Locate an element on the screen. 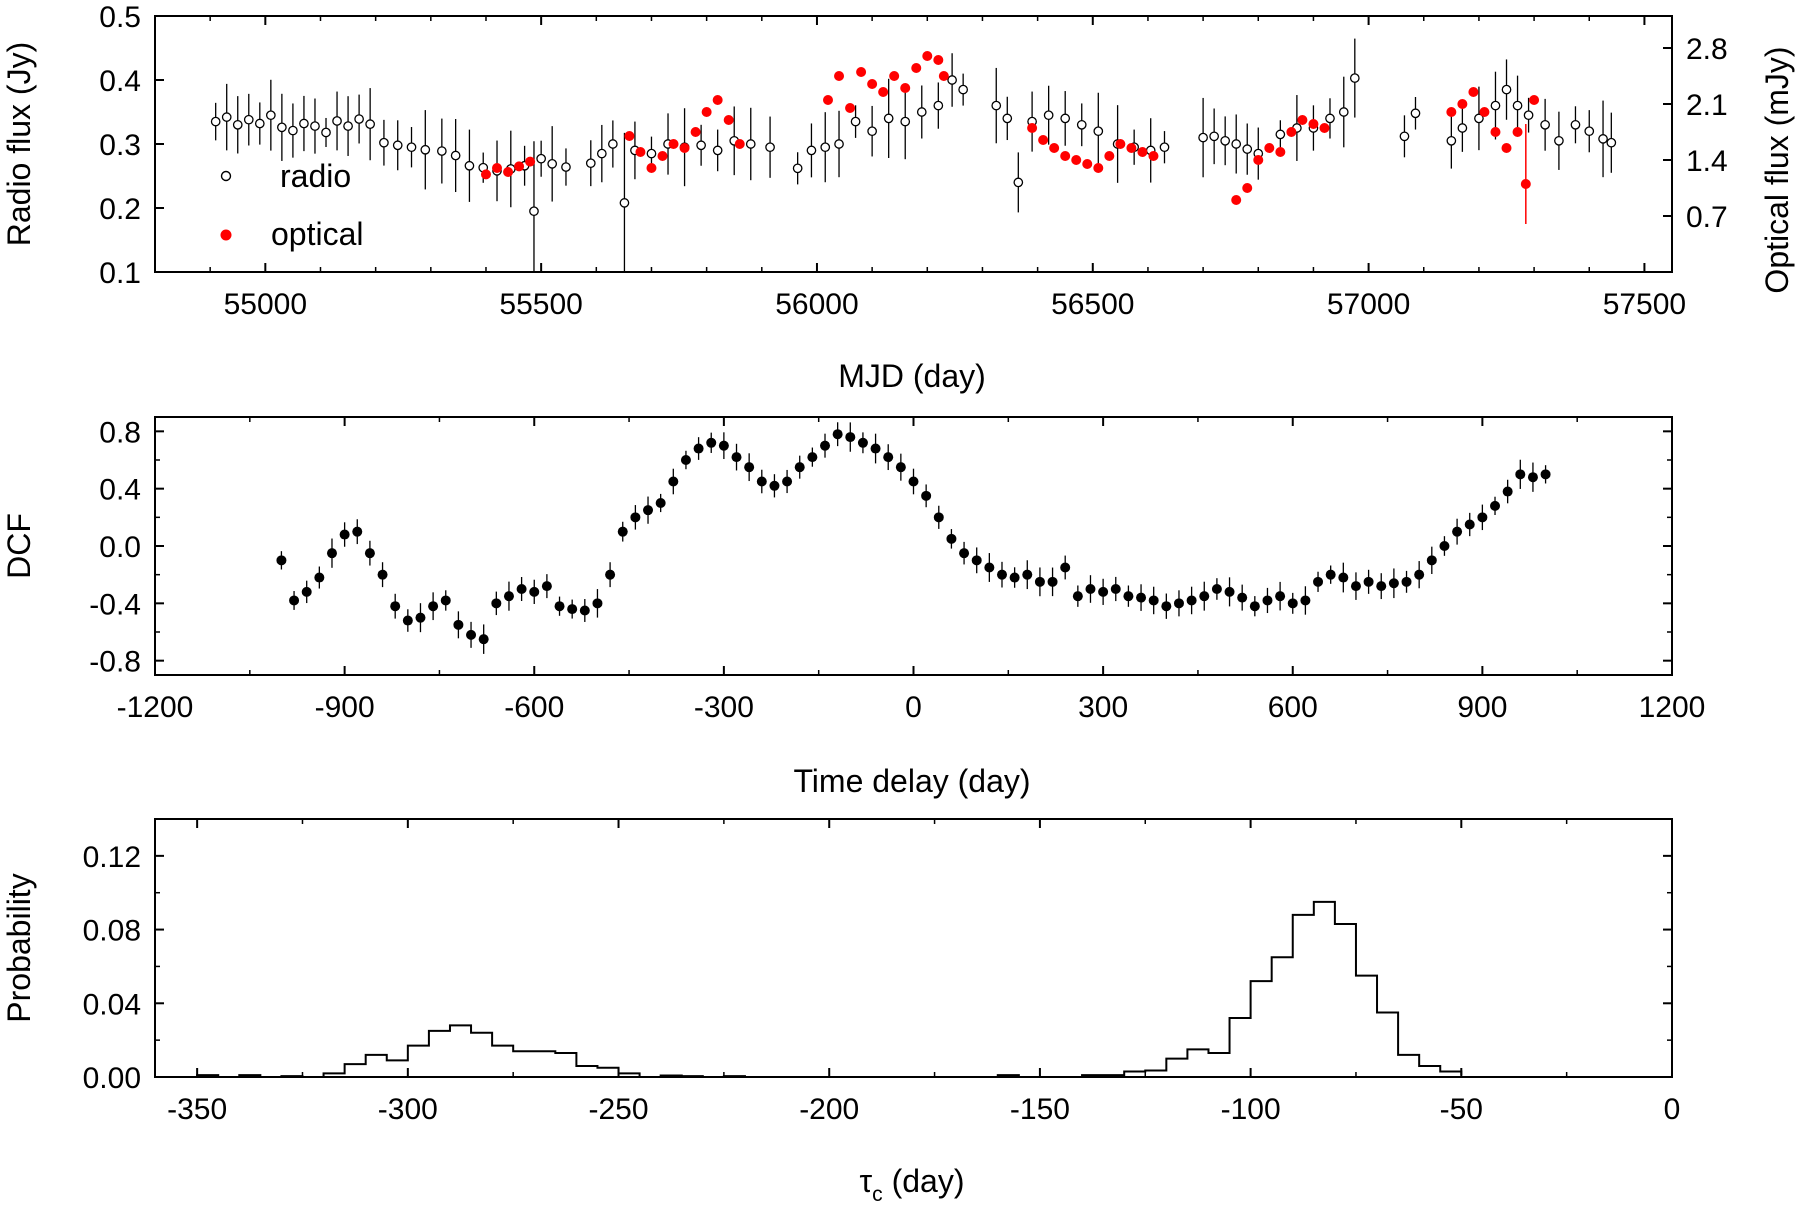 The image size is (1800, 1209). lightcurve-xlabel: MJD (day) is located at coordinates (912, 376).